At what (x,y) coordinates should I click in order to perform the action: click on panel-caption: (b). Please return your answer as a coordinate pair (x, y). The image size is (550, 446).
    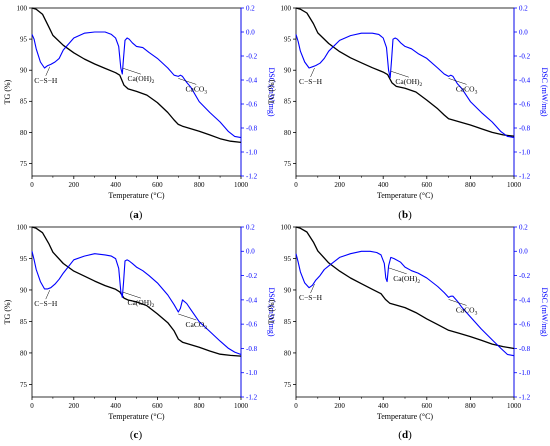
    Looking at the image, I should click on (405, 215).